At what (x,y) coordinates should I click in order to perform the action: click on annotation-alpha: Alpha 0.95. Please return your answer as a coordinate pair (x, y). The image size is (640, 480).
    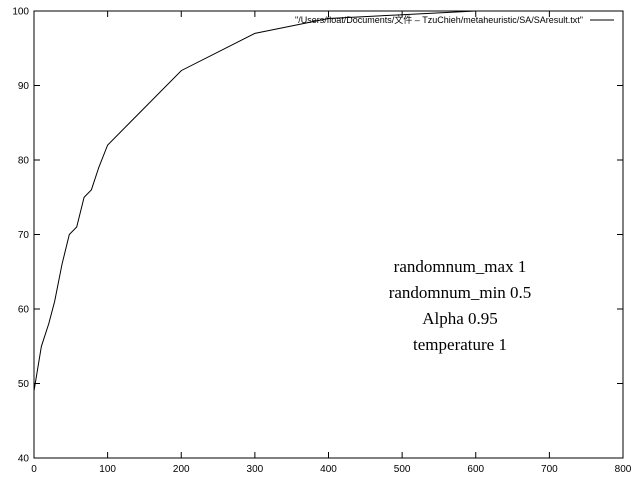
    Looking at the image, I should click on (460, 318).